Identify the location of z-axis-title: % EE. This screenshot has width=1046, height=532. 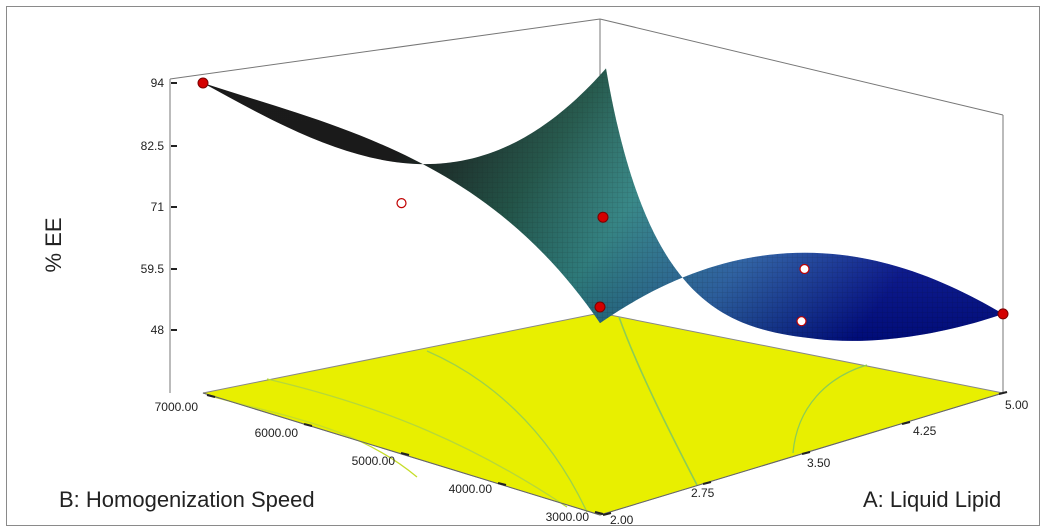
(53, 244).